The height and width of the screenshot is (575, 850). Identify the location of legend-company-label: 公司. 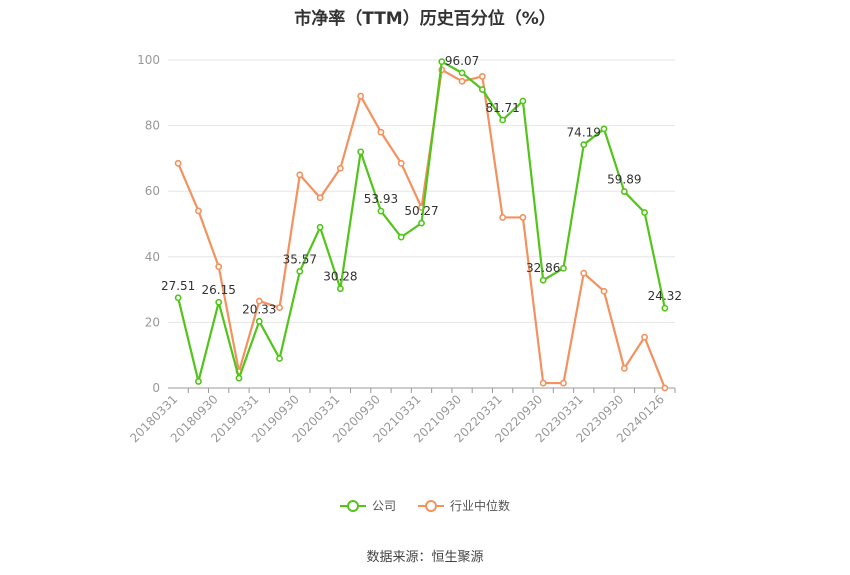
(383, 506).